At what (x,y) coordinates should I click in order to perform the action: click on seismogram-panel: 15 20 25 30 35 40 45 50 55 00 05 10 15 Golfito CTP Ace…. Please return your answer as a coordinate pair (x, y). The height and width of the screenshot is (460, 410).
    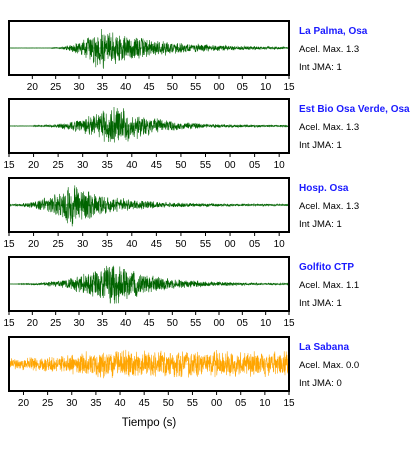
    Looking at the image, I should click on (181, 292).